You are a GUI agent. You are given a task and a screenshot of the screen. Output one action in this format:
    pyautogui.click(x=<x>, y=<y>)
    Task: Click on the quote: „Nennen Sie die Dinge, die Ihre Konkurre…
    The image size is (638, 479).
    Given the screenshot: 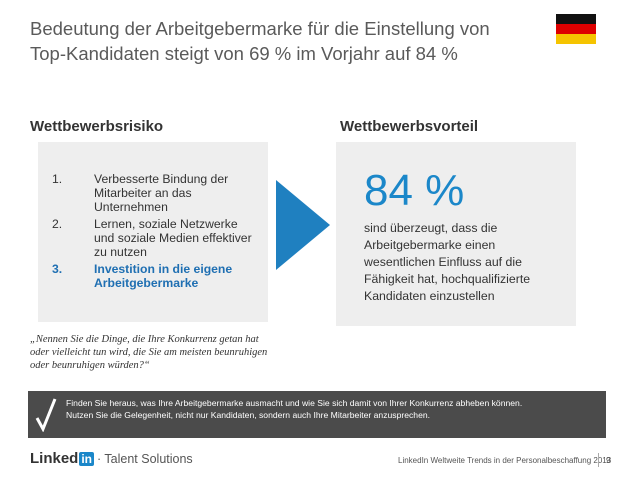 What is the action you would take?
    pyautogui.click(x=149, y=352)
    